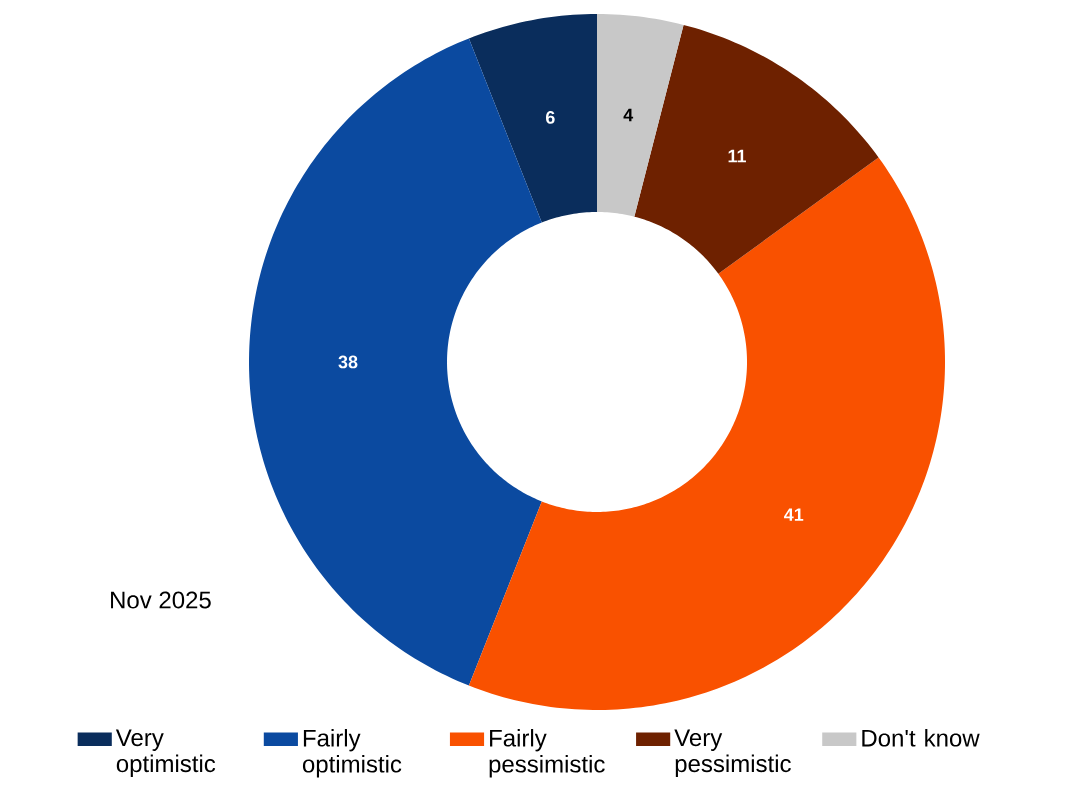  Describe the element at coordinates (550, 117) in the screenshot. I see `data-label: 6` at that location.